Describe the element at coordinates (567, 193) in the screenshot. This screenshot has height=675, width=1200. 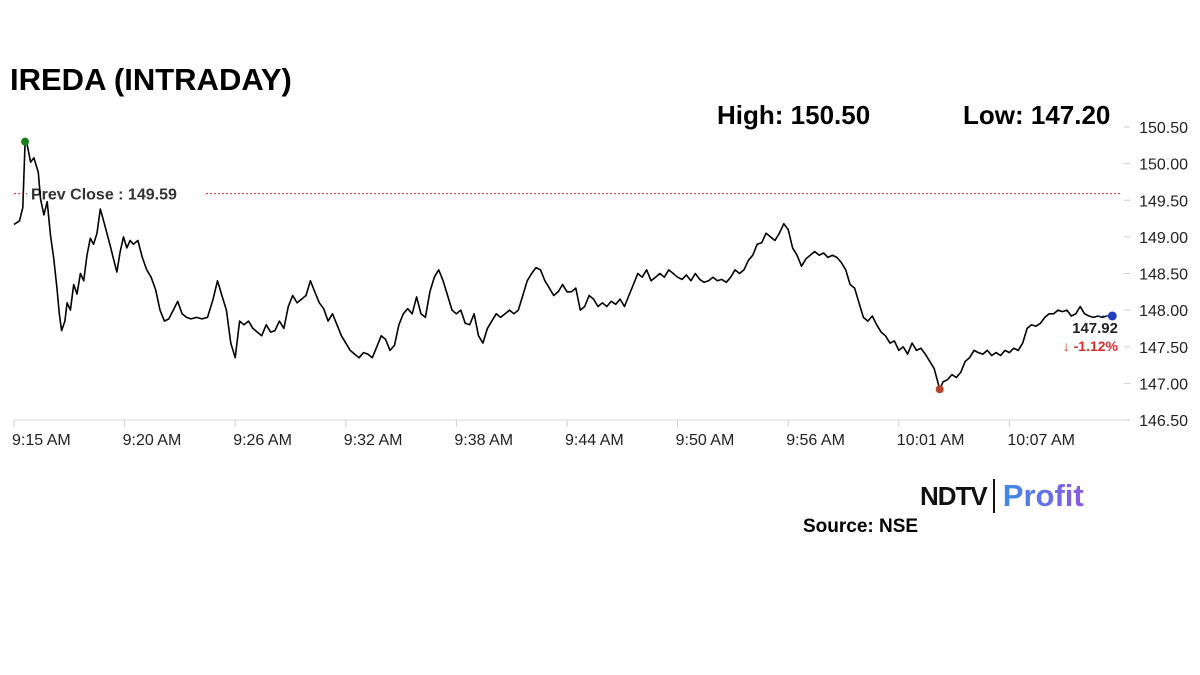
I see `prev-close-layer: Prev Close : 149.59` at that location.